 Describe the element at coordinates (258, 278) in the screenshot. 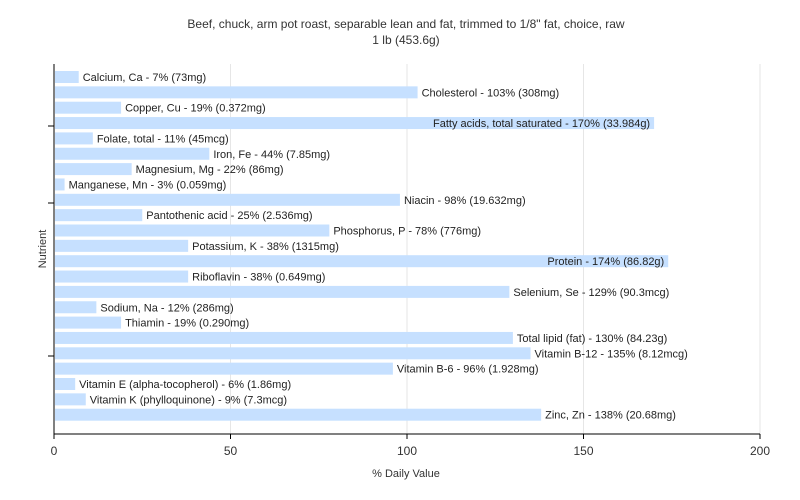

I see `bar-label: Riboflavin - 38% (0.649mg)` at that location.